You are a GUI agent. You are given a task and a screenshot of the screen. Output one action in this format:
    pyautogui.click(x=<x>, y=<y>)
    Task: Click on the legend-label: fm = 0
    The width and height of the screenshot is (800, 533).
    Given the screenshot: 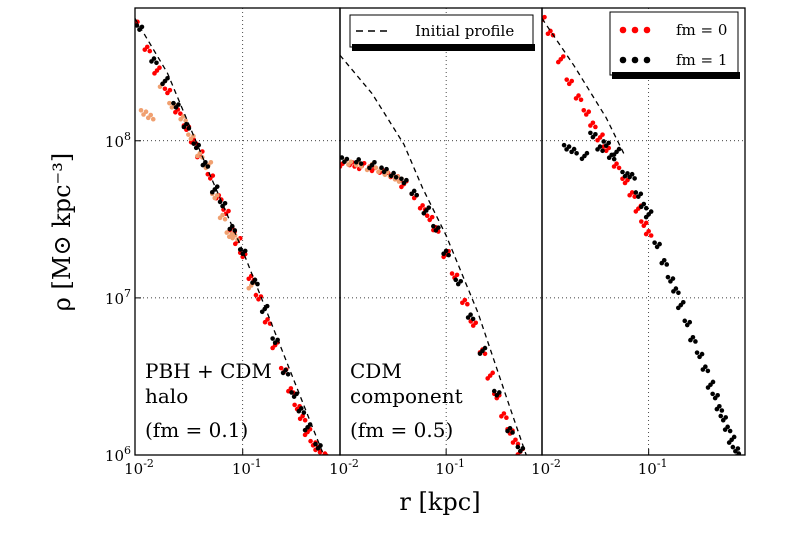 What is the action you would take?
    pyautogui.click(x=701, y=30)
    